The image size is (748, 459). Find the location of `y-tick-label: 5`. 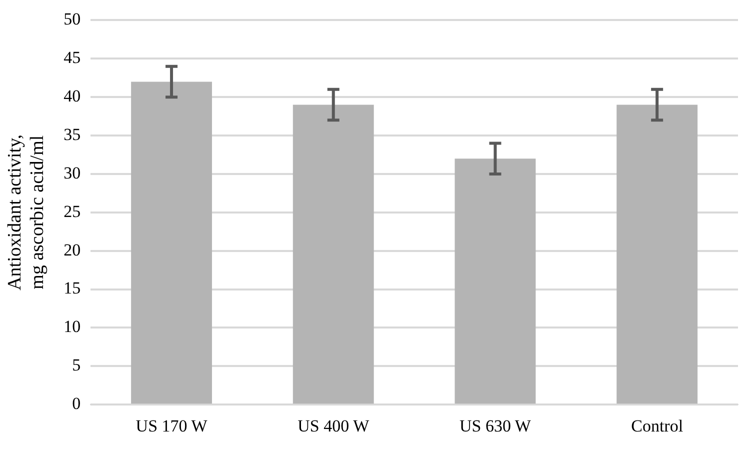

y-tick-label: 5 is located at coordinates (76, 365).